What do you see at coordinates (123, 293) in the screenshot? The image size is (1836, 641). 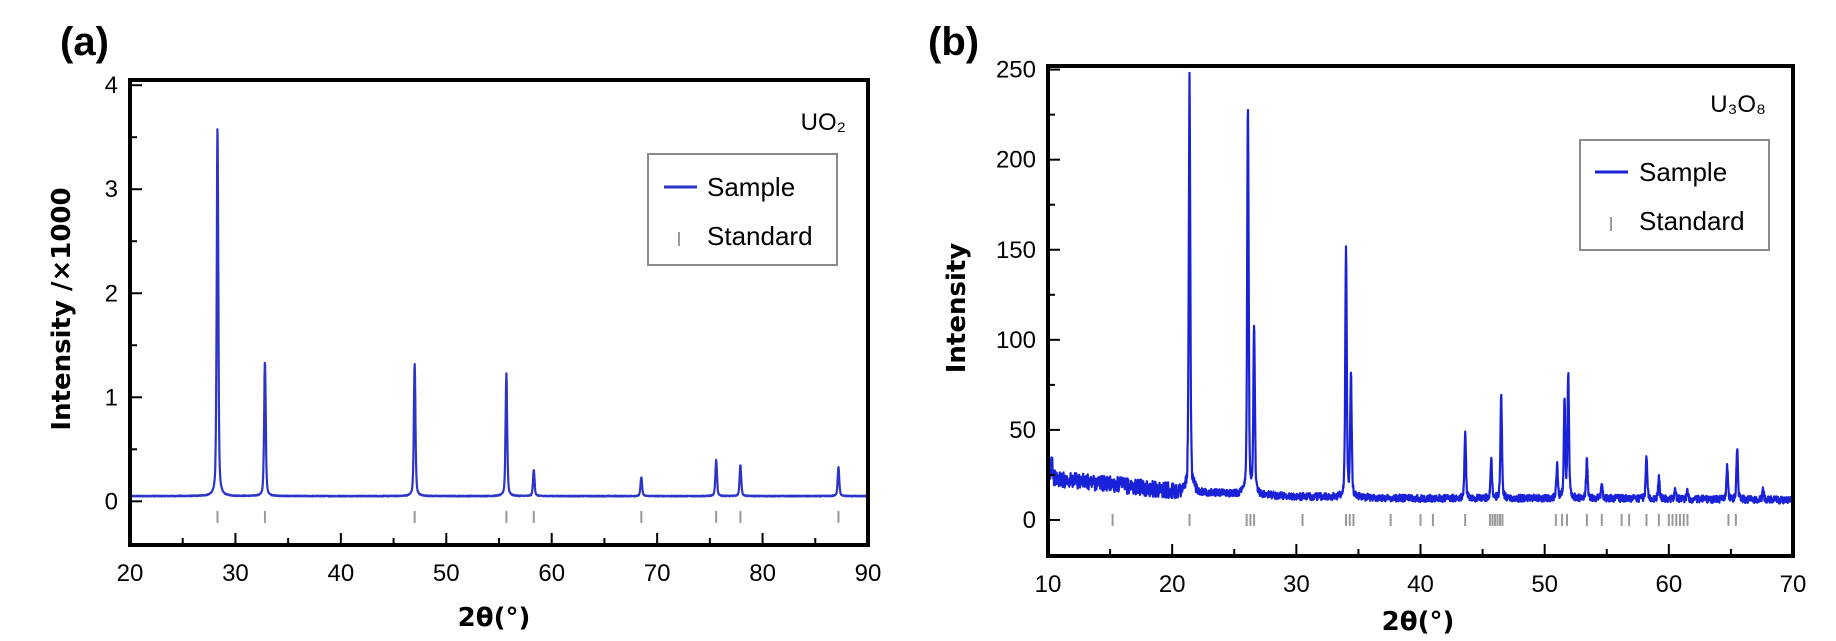 I see `panel-a-y-ticks: 0 1 2 3 4` at bounding box center [123, 293].